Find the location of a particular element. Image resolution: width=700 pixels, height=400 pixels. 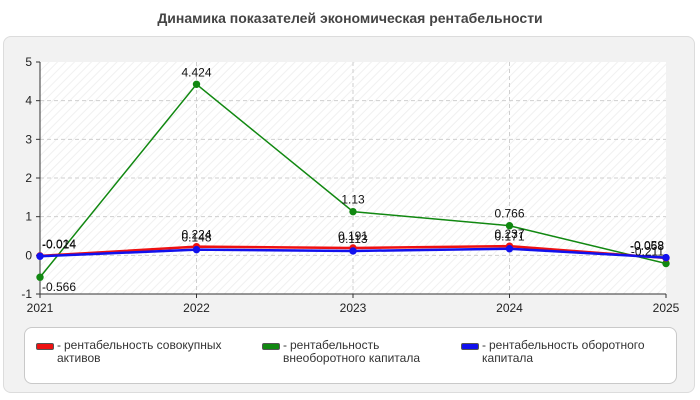

data-label: 0.224 is located at coordinates (196, 235).